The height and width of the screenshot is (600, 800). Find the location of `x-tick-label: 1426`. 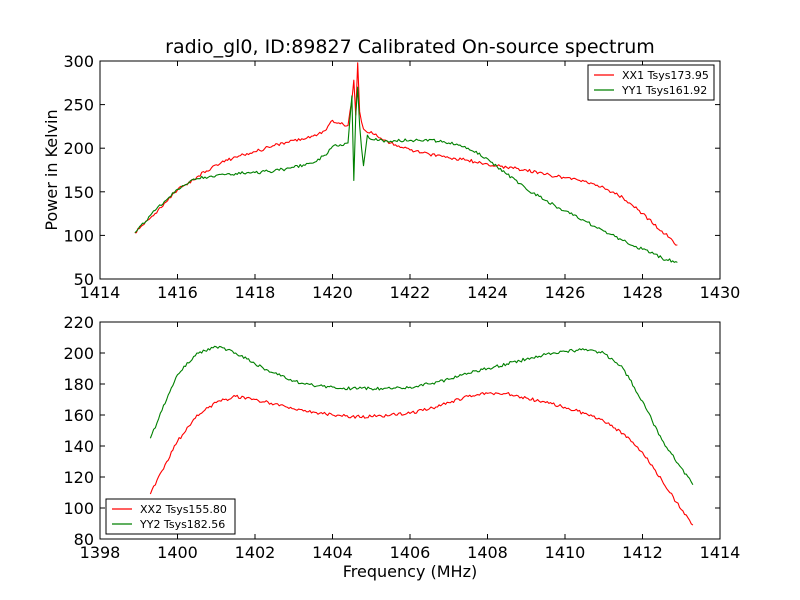

x-tick-label: 1426 is located at coordinates (565, 292).